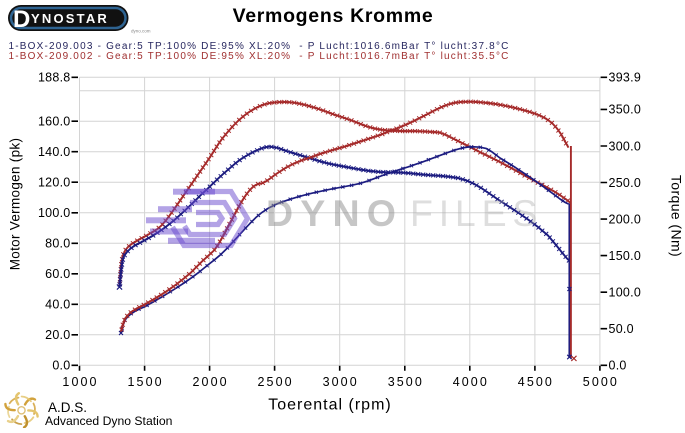 The width and height of the screenshot is (685, 433). What do you see at coordinates (15, 204) in the screenshot?
I see `svg-text: Motor Vermogen (pk)` at bounding box center [15, 204].